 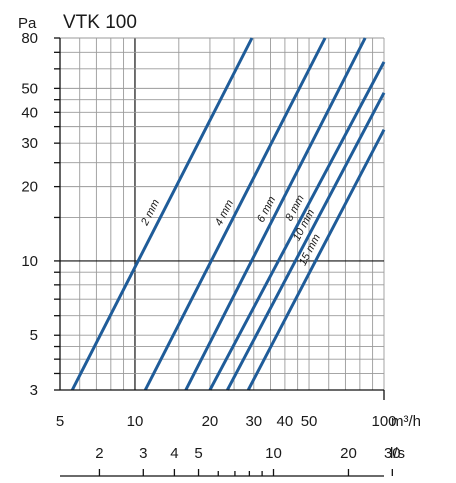 What do you see at coordinates (29, 112) in the screenshot?
I see `y-tick-label: 40` at bounding box center [29, 112].